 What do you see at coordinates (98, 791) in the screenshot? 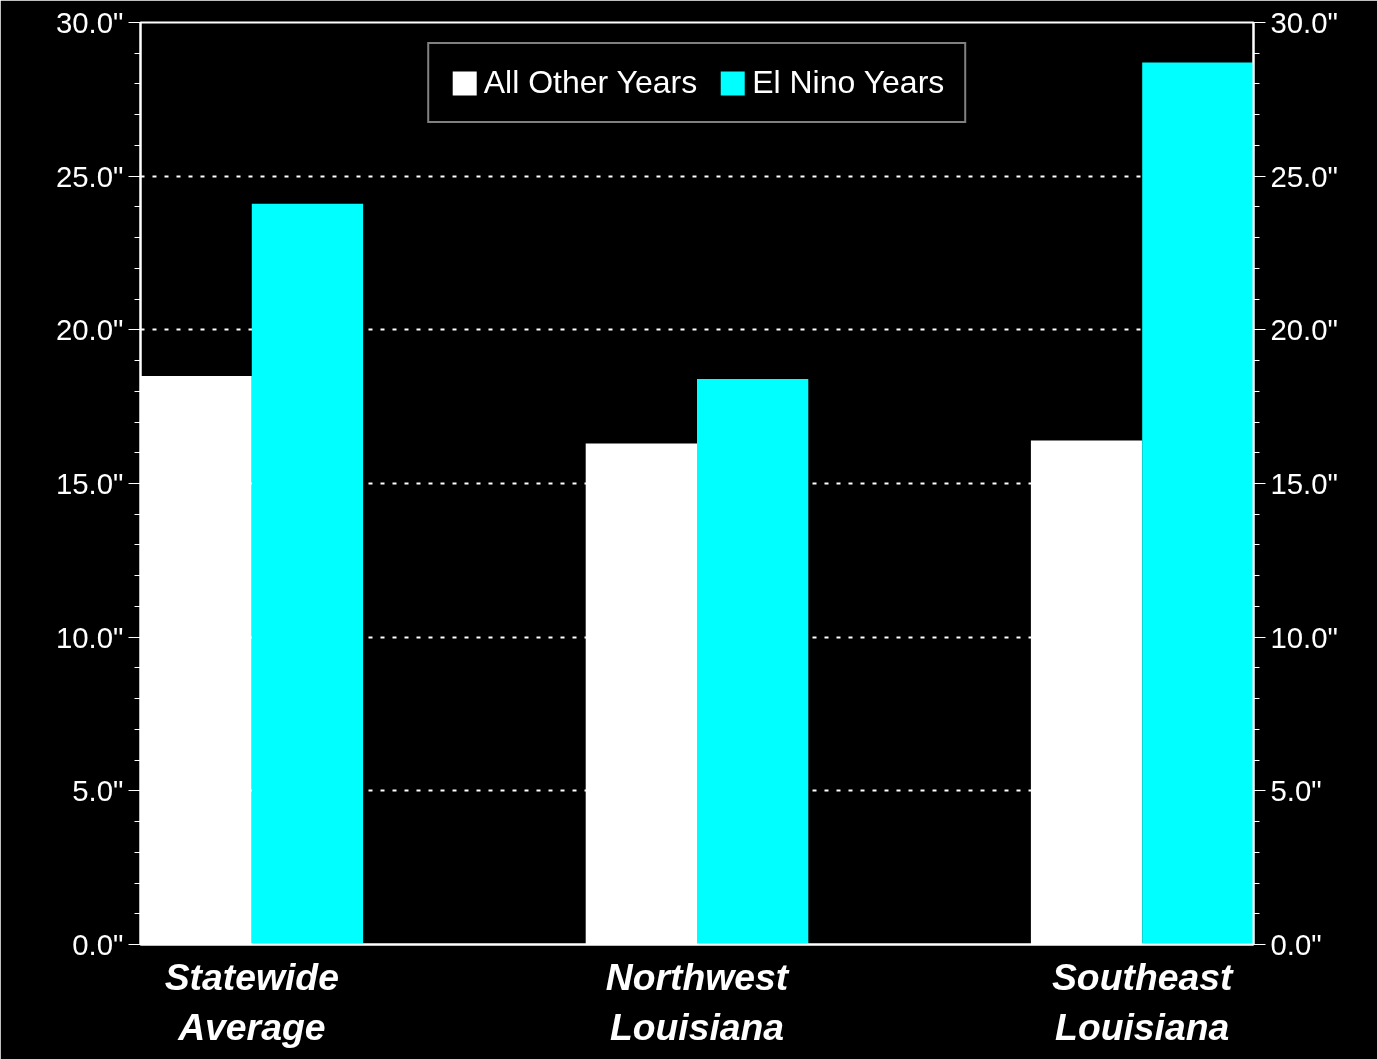
I see `y-tick-label: 5.0"` at bounding box center [98, 791].